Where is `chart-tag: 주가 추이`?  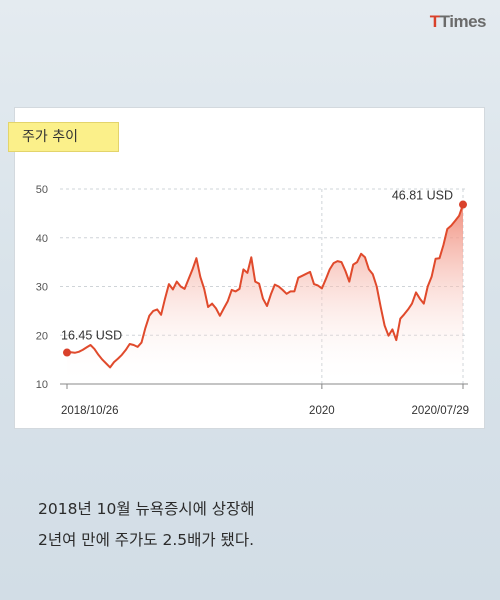
chart-tag: 주가 추이 is located at coordinates (63, 137).